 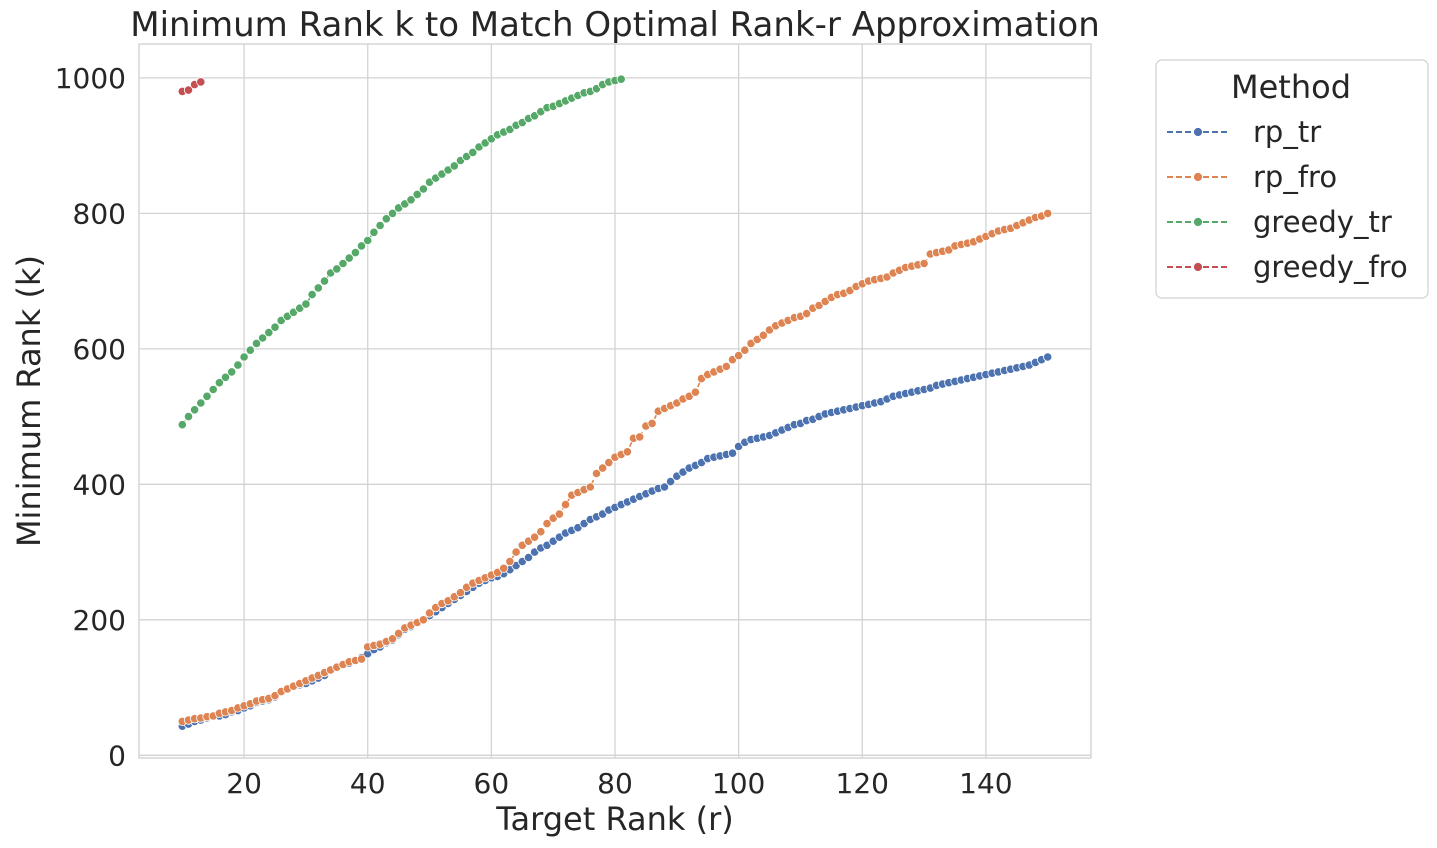 What do you see at coordinates (117, 755) in the screenshot?
I see `y-tick-label: 0` at bounding box center [117, 755].